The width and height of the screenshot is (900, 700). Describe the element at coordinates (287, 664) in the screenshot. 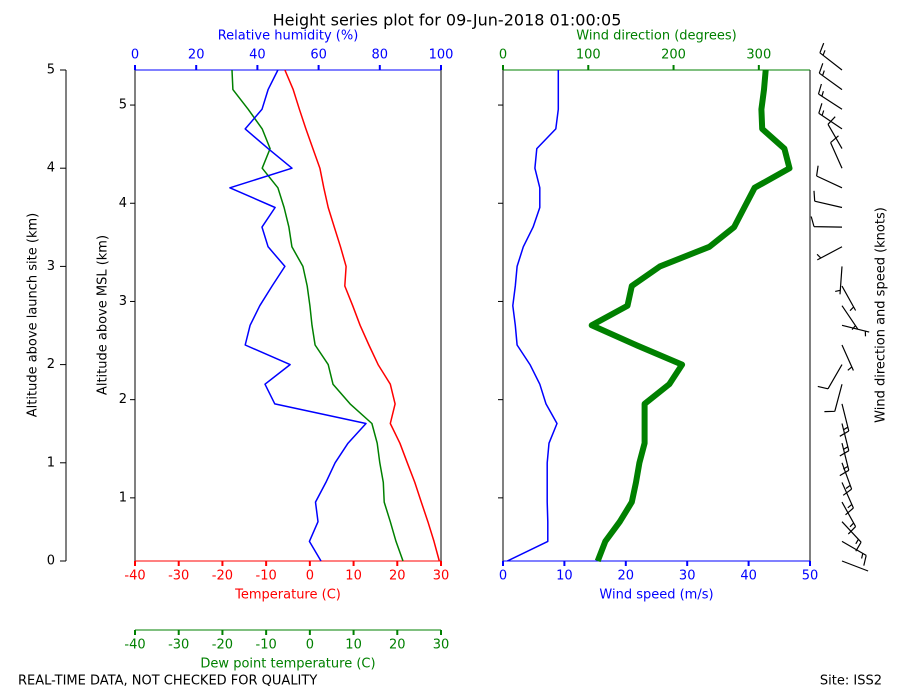

I see `x-axis-label: Dew point temperature (C)` at that location.